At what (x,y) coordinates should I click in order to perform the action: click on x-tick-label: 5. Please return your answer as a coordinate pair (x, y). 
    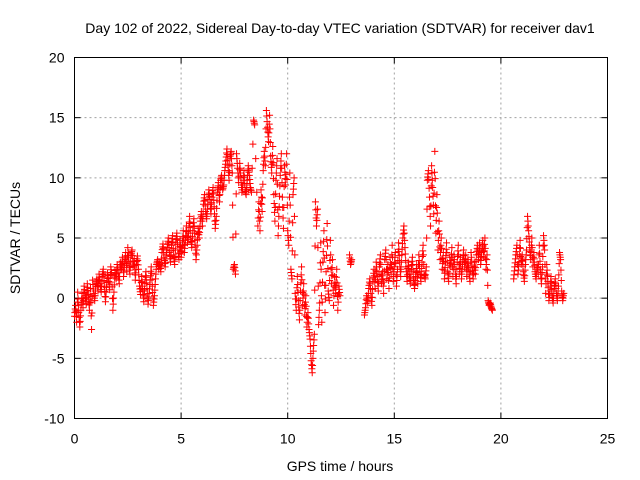
    Looking at the image, I should click on (181, 439).